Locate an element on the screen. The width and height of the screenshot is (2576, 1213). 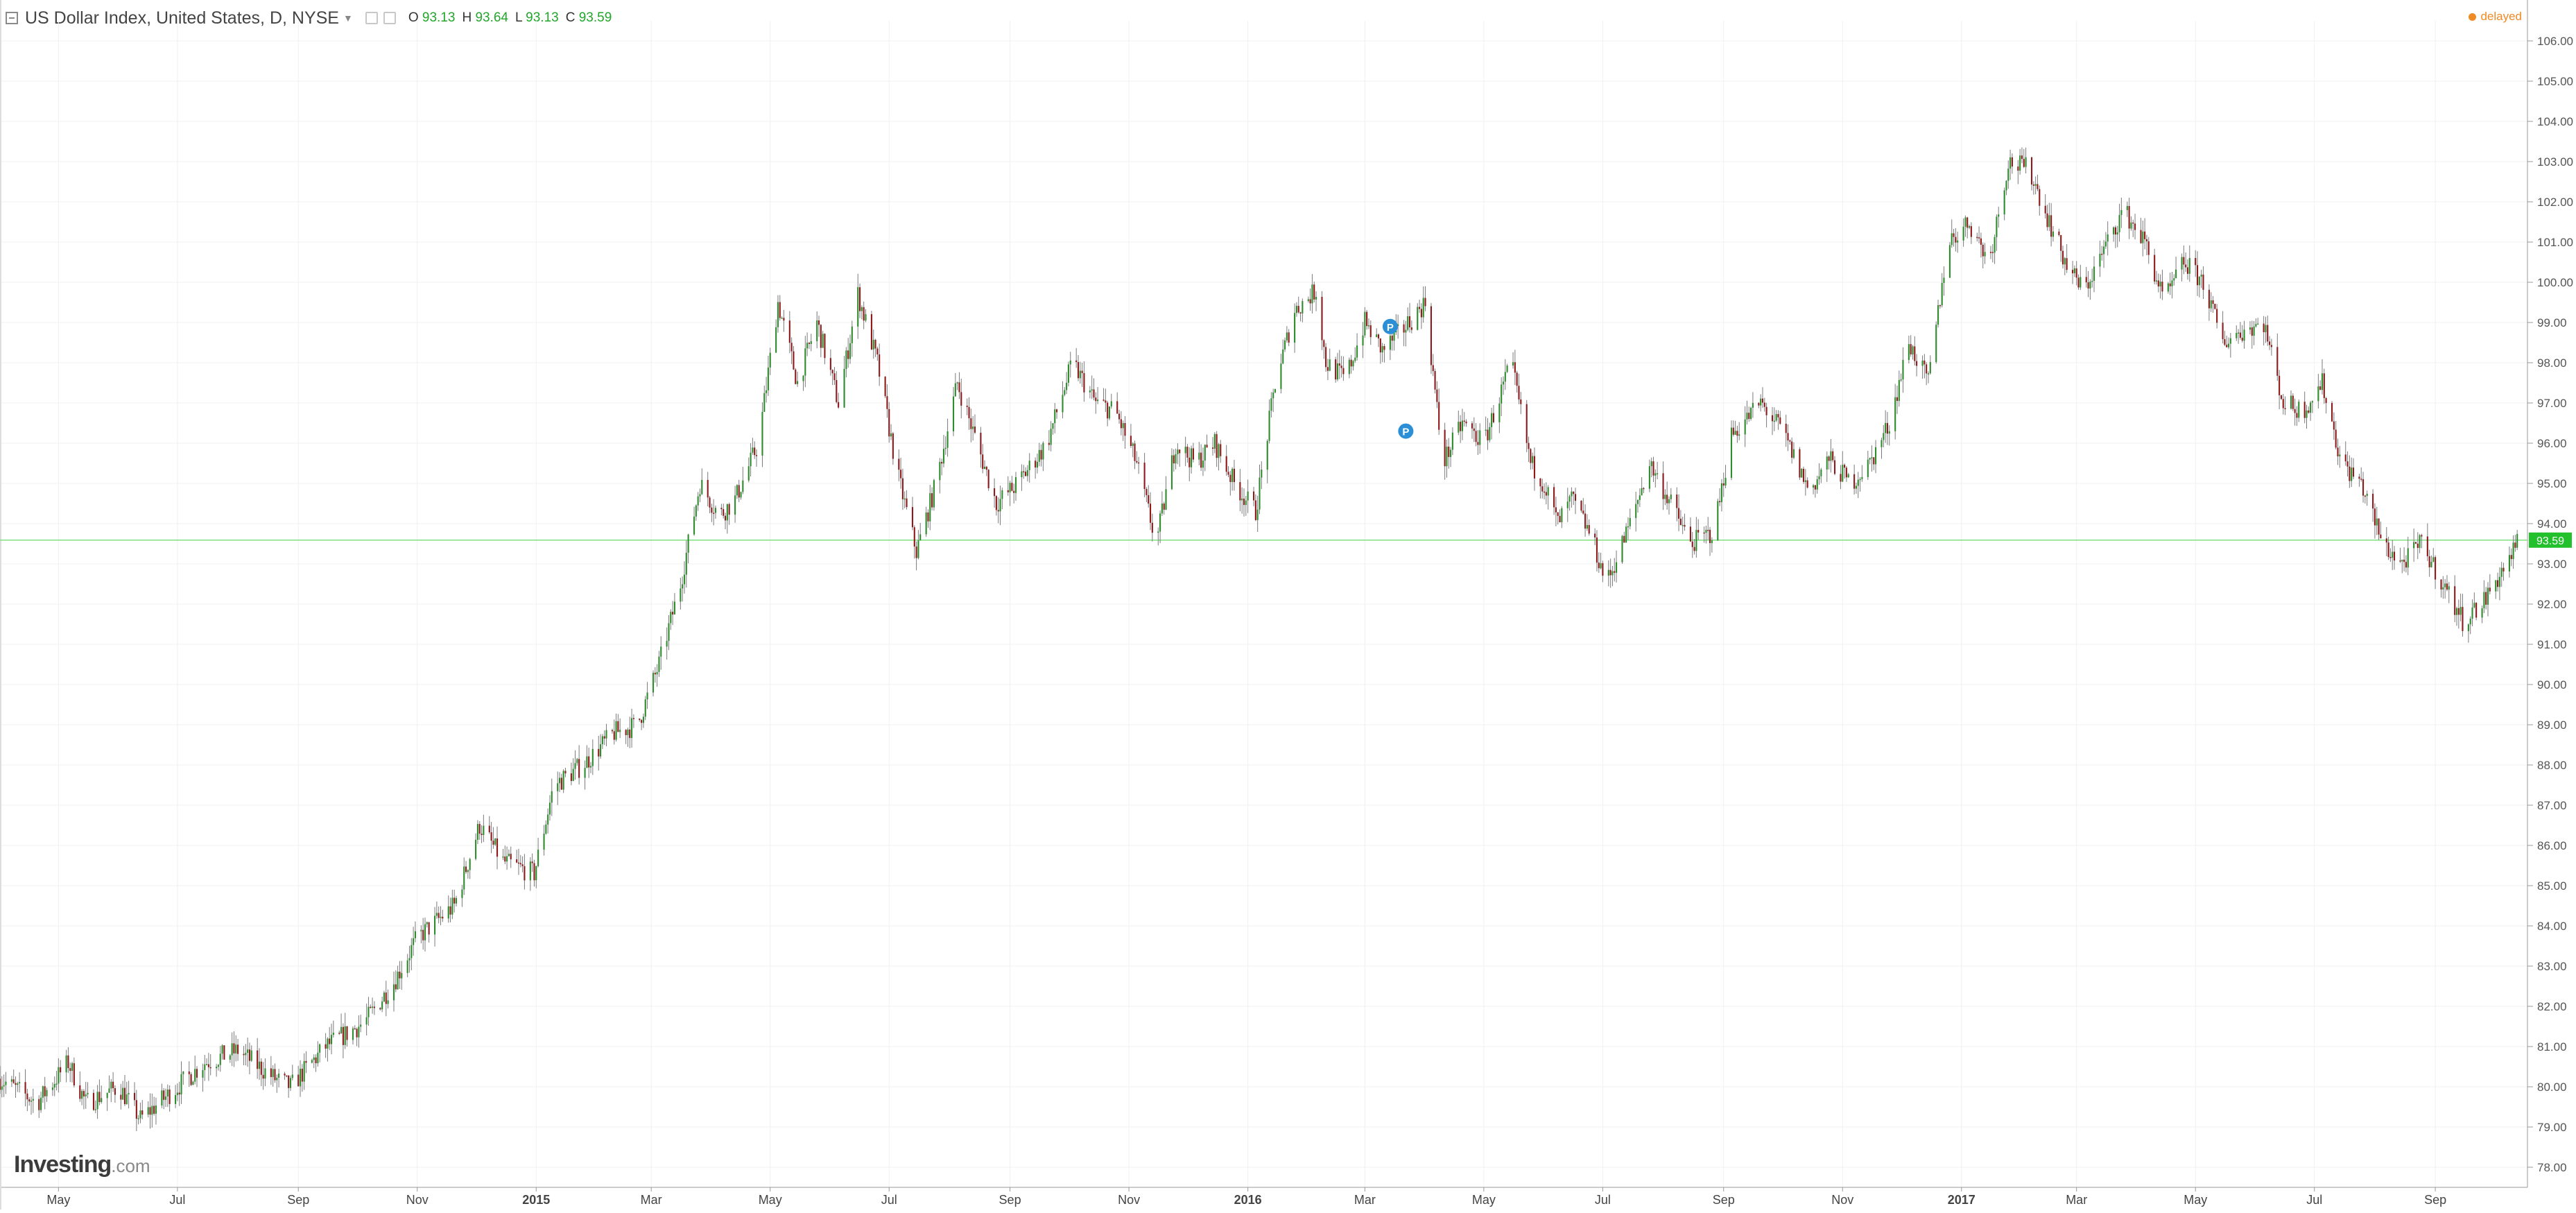
chevron-down-icon: ▼ is located at coordinates (348, 18).